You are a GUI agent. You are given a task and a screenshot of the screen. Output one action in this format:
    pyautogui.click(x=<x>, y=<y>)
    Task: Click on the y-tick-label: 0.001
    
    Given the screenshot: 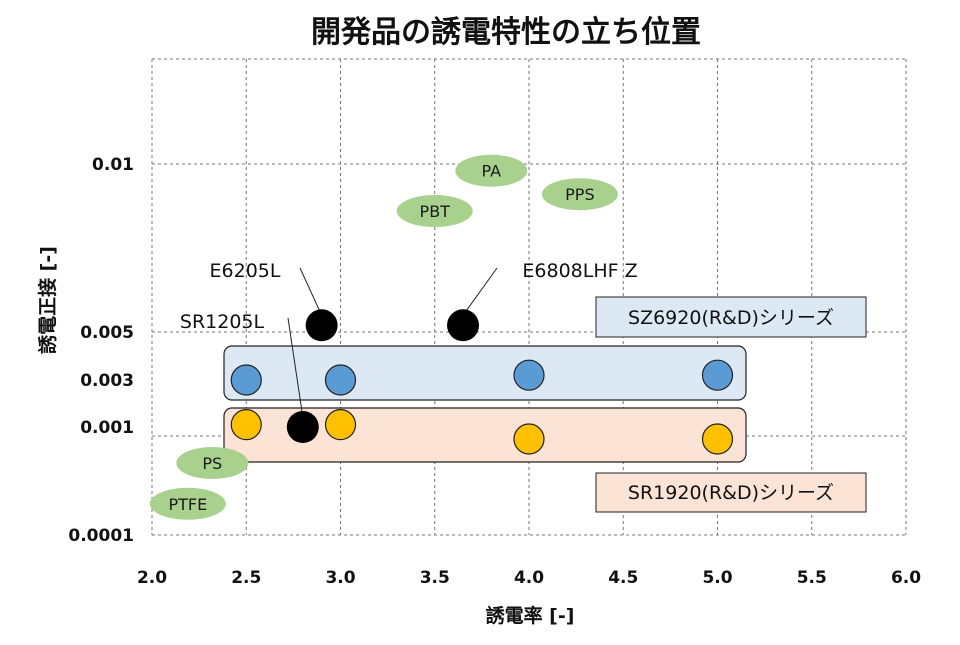 What is the action you would take?
    pyautogui.click(x=107, y=428)
    